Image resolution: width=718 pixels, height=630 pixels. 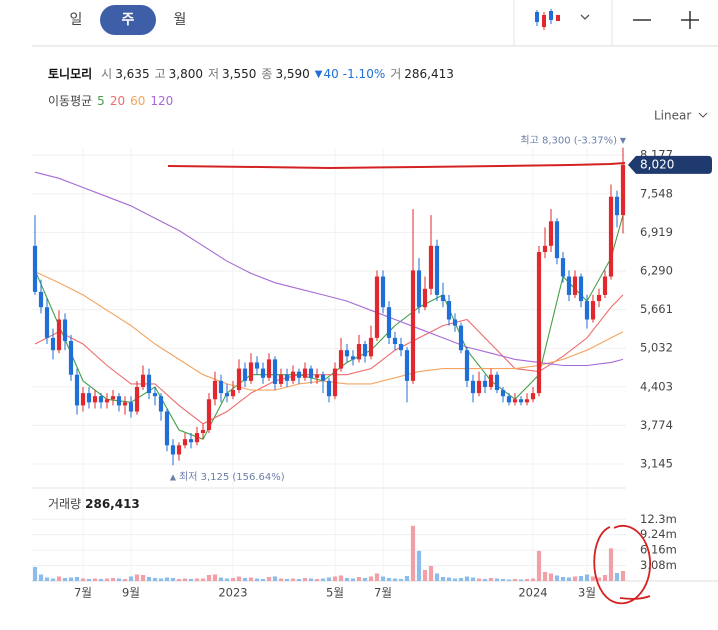 What do you see at coordinates (672, 116) in the screenshot?
I see `scale-mode: Linear` at bounding box center [672, 116].